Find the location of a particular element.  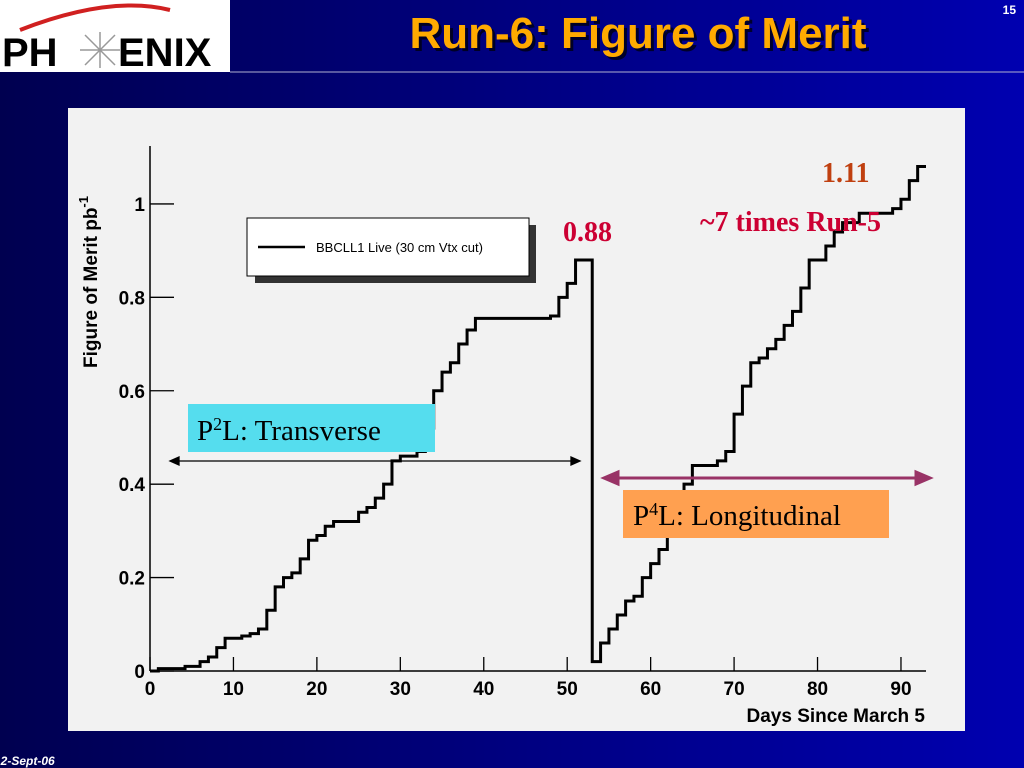

y-axis-label-text: Figure of Merit pb is located at coordinates (91, 288).